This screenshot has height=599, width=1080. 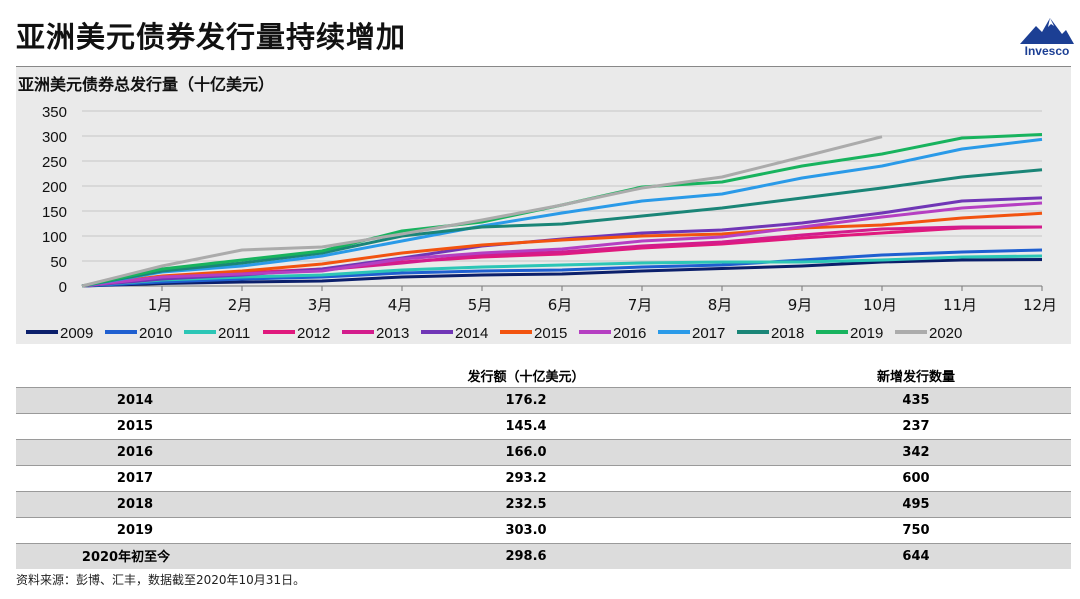 What do you see at coordinates (135, 426) in the screenshot?
I see `row-year: 2015` at bounding box center [135, 426].